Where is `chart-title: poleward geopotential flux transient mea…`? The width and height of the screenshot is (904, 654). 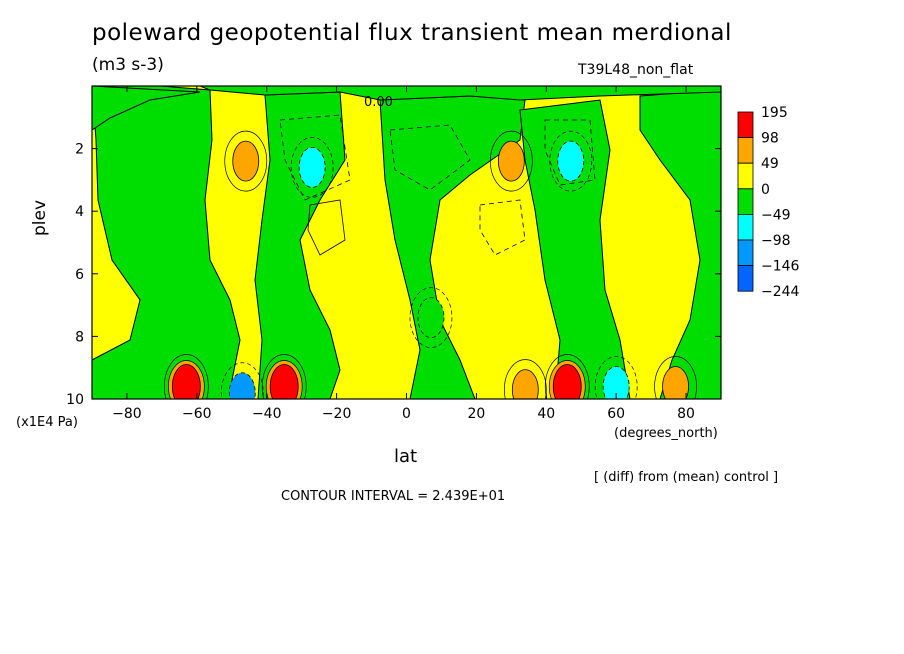 chart-title: poleward geopotential flux transient mea… is located at coordinates (412, 33).